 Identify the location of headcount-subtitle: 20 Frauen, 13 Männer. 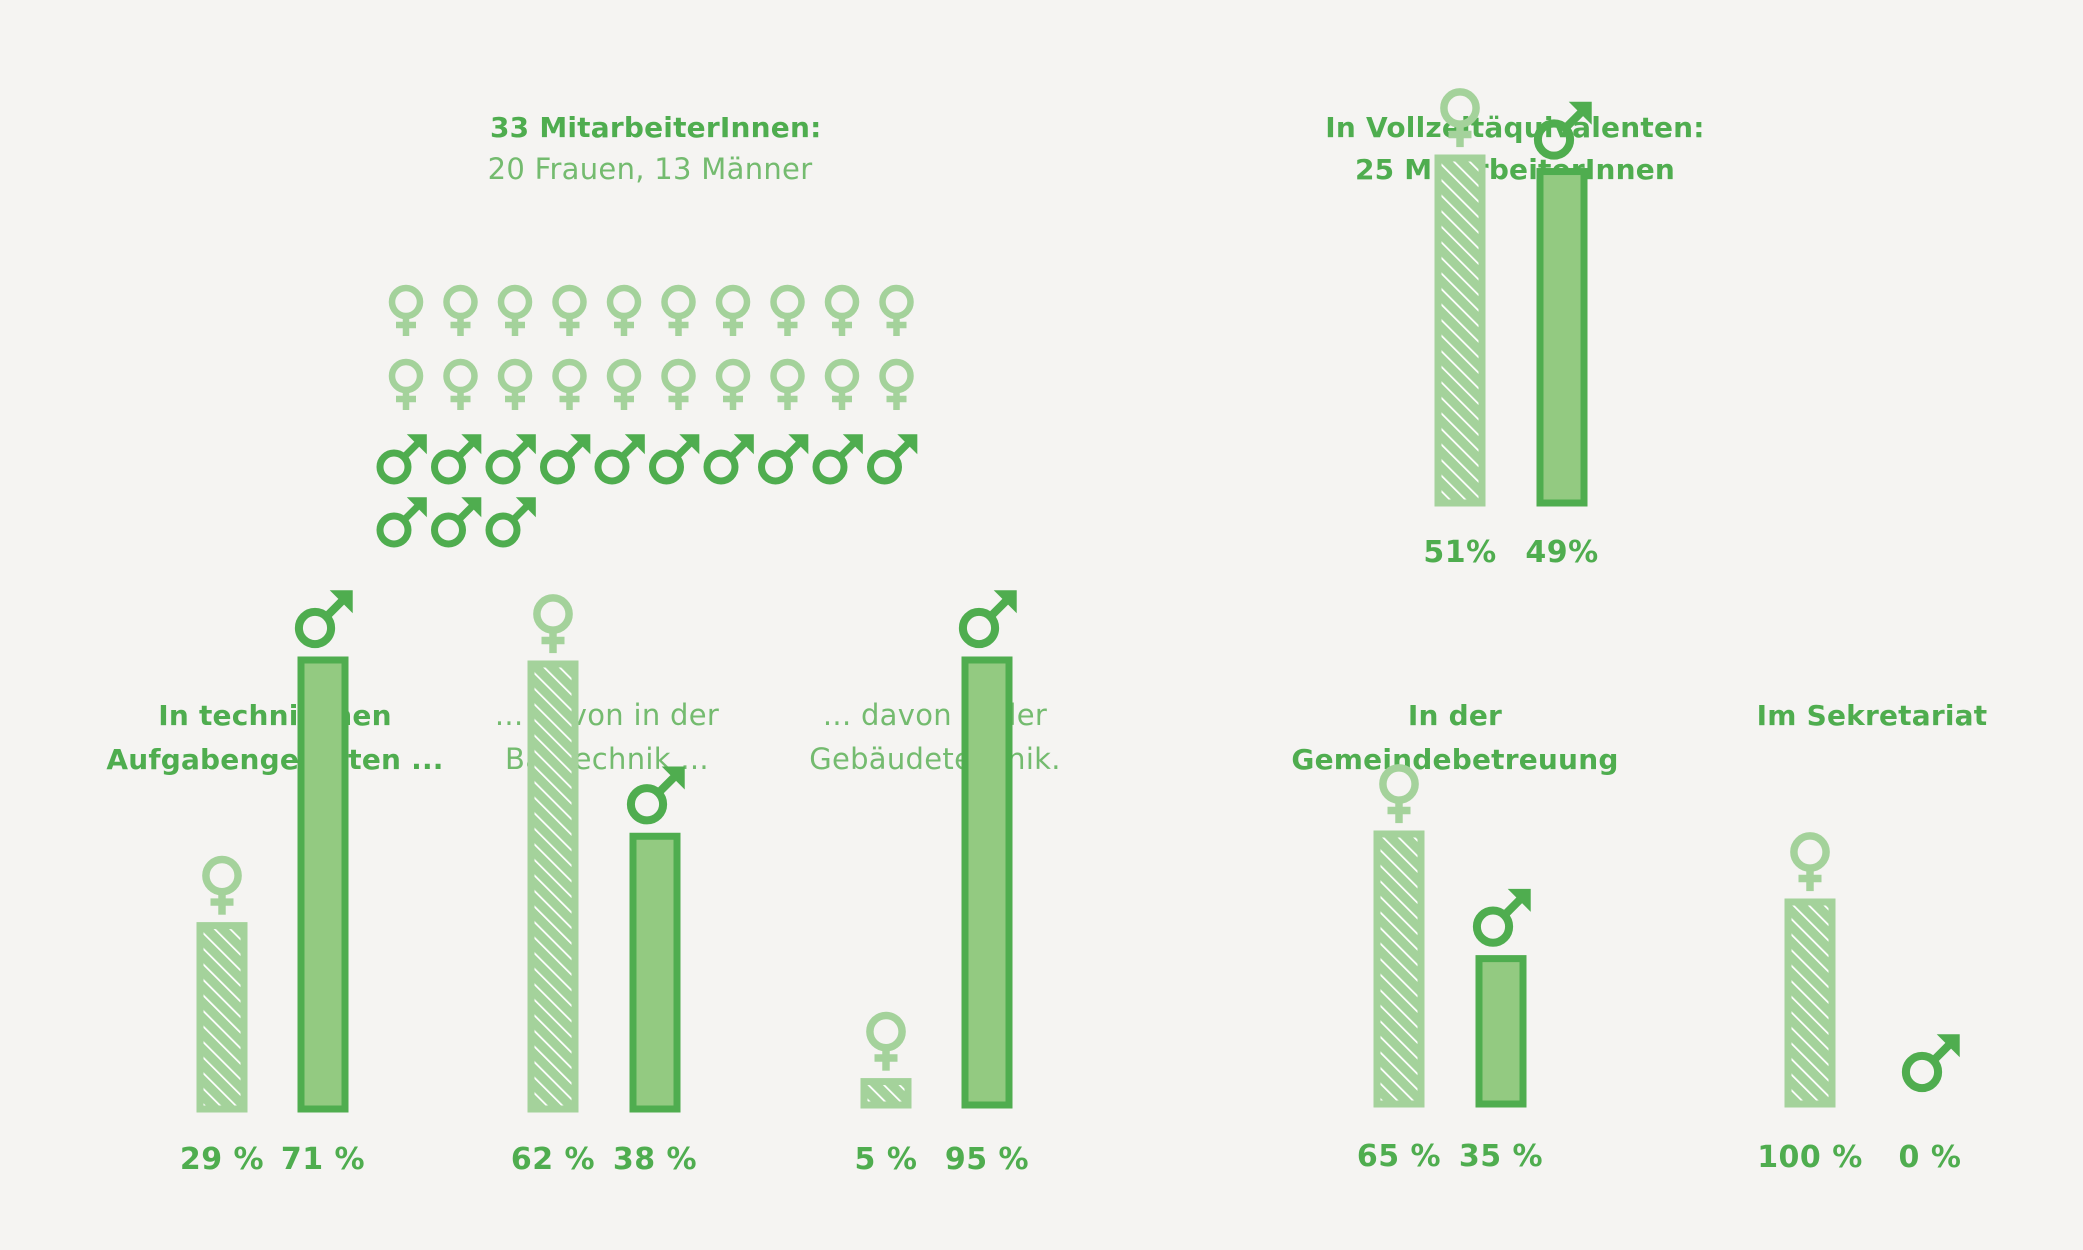
(650, 169).